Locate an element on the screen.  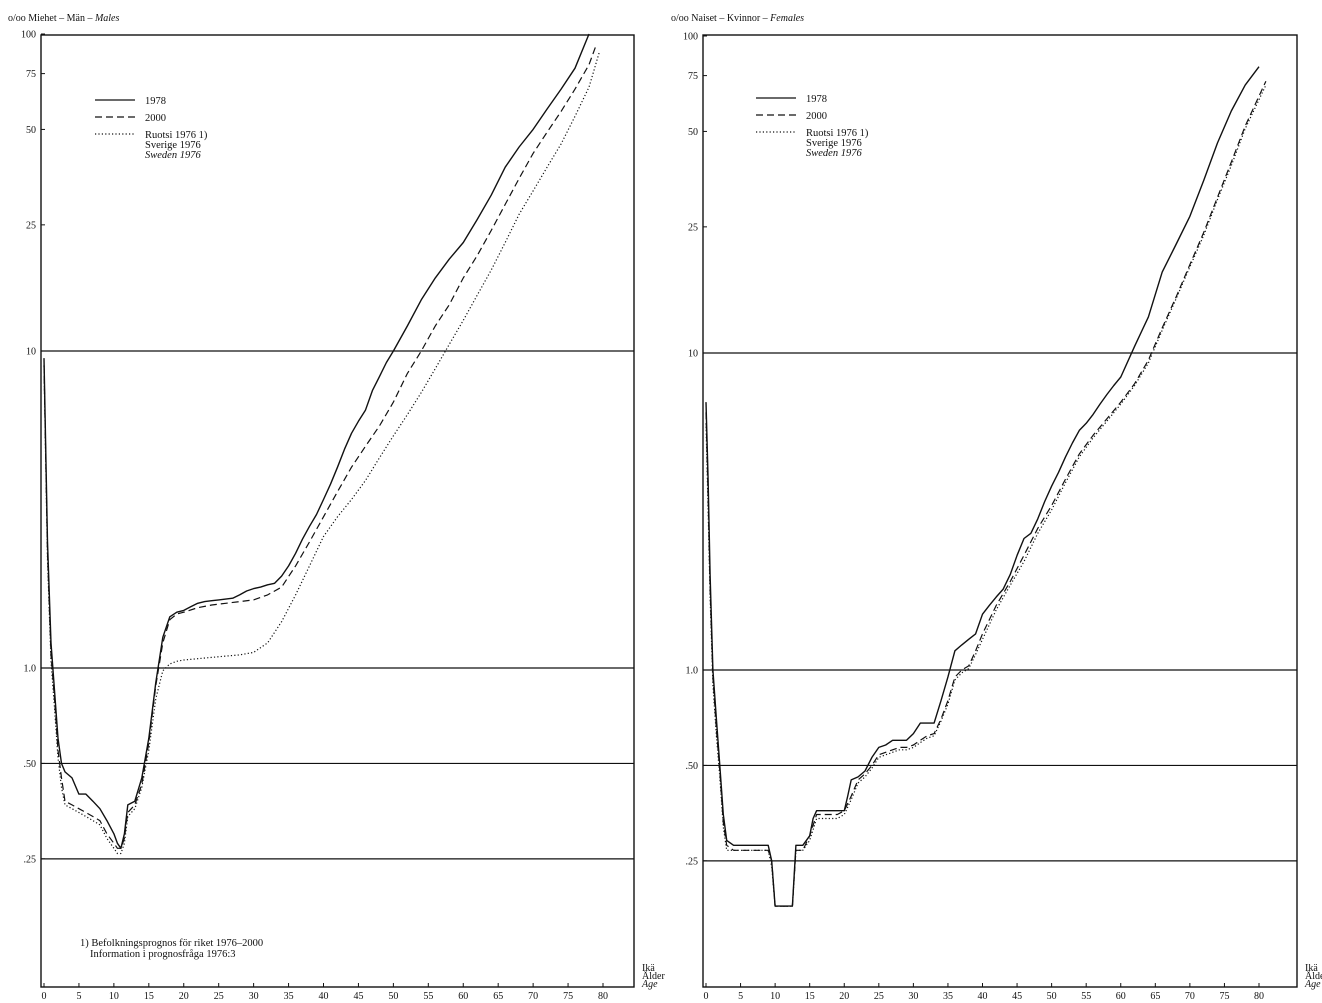
panel-title: o/oo Naiset – Kvinnor – Females is located at coordinates (737, 18).